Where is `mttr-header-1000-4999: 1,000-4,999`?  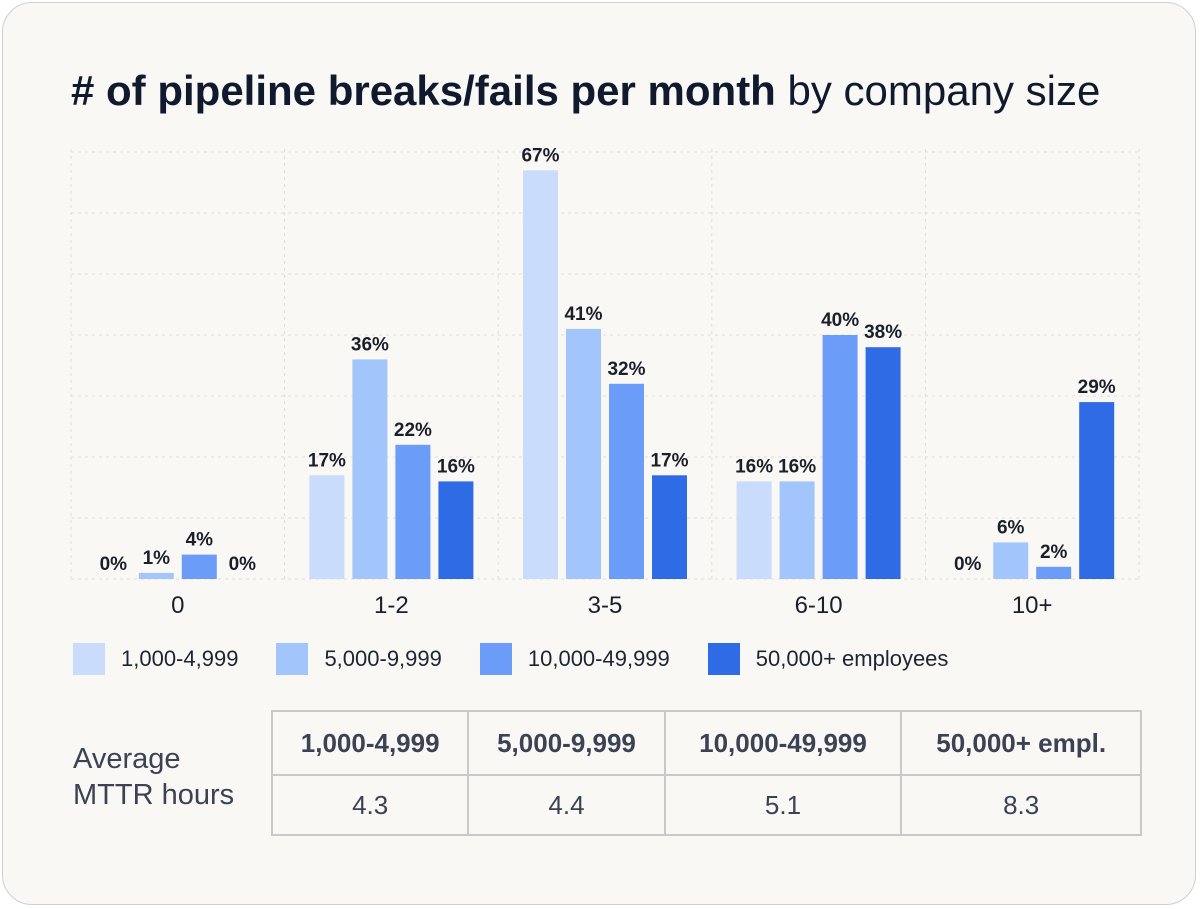
mttr-header-1000-4999: 1,000-4,999 is located at coordinates (370, 743).